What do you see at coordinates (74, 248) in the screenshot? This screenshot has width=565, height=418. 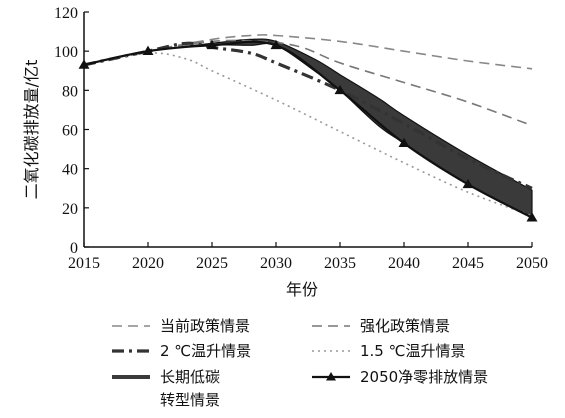 I see `y-tick-label-0: 0` at bounding box center [74, 248].